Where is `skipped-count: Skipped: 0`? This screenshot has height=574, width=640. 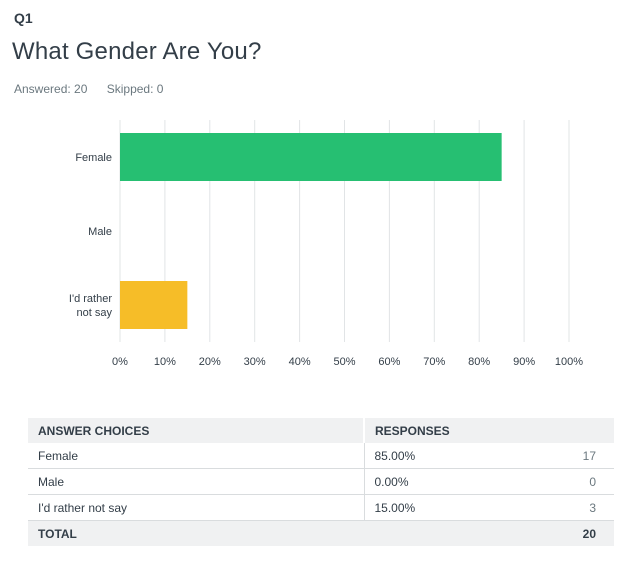 skipped-count: Skipped: 0 is located at coordinates (135, 89).